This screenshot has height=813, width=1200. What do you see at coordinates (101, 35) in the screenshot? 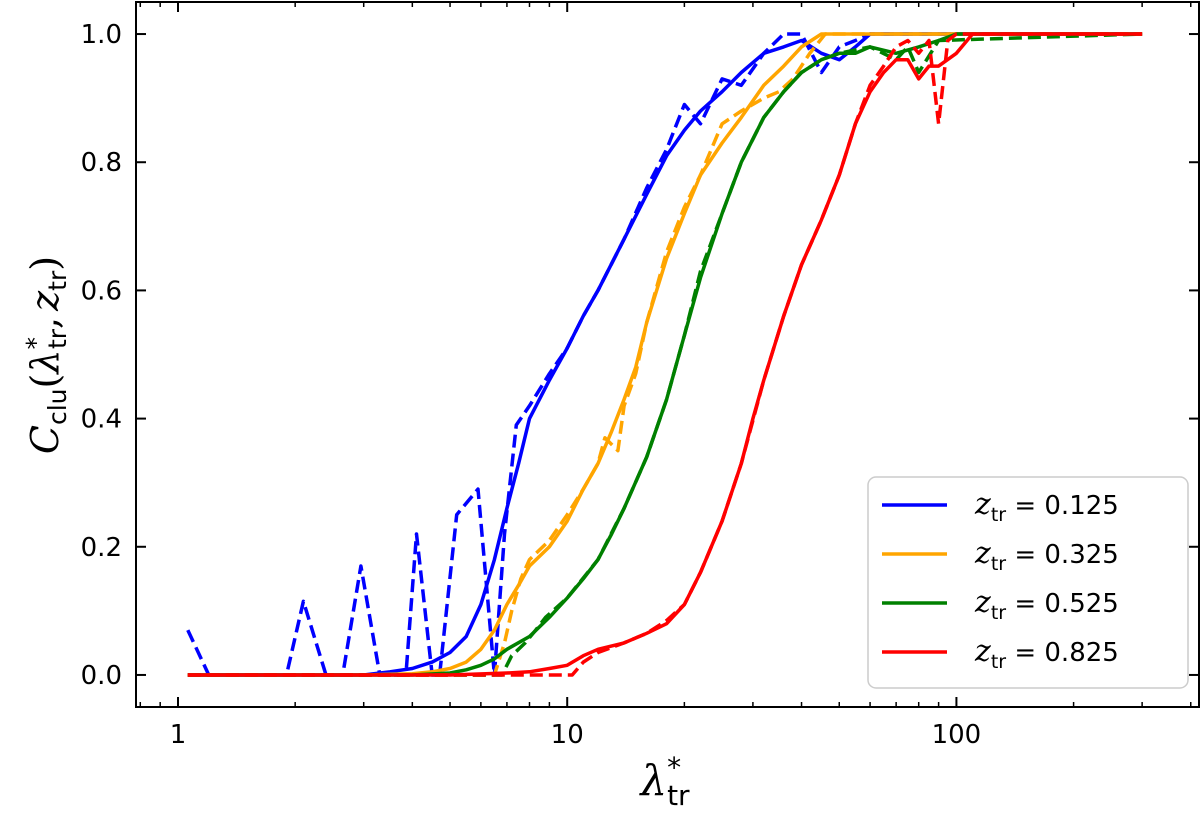
I see `y-tick-label: 1.0` at bounding box center [101, 35].